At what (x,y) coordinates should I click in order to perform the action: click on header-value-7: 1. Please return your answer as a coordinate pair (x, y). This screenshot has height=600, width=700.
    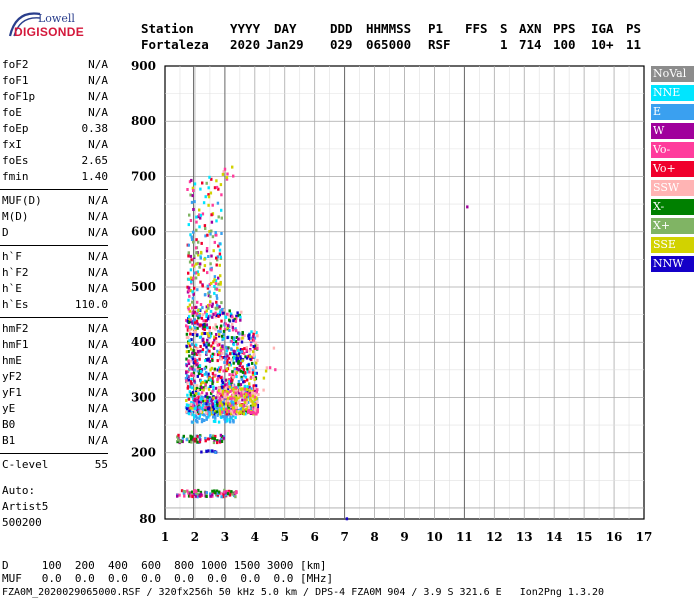
    Looking at the image, I should click on (504, 44).